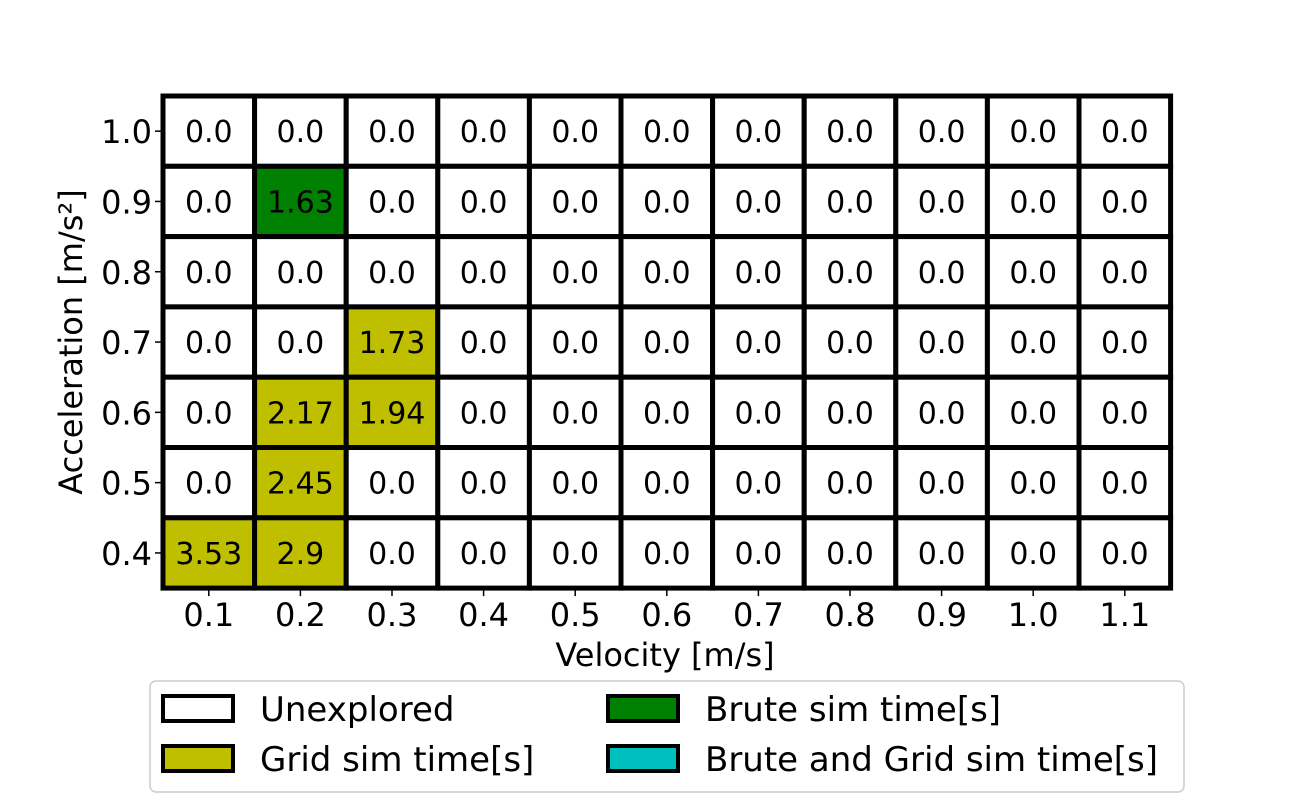  I want to click on y-tick-label: 0.4, so click(126, 554).